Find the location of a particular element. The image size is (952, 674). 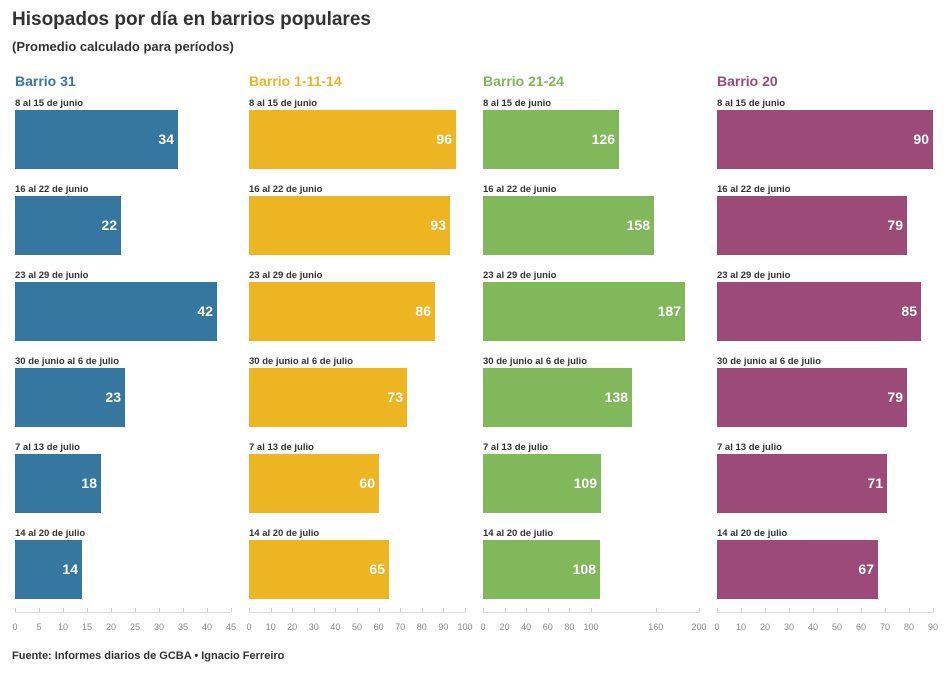

bar-value-label: 67 is located at coordinates (866, 569).